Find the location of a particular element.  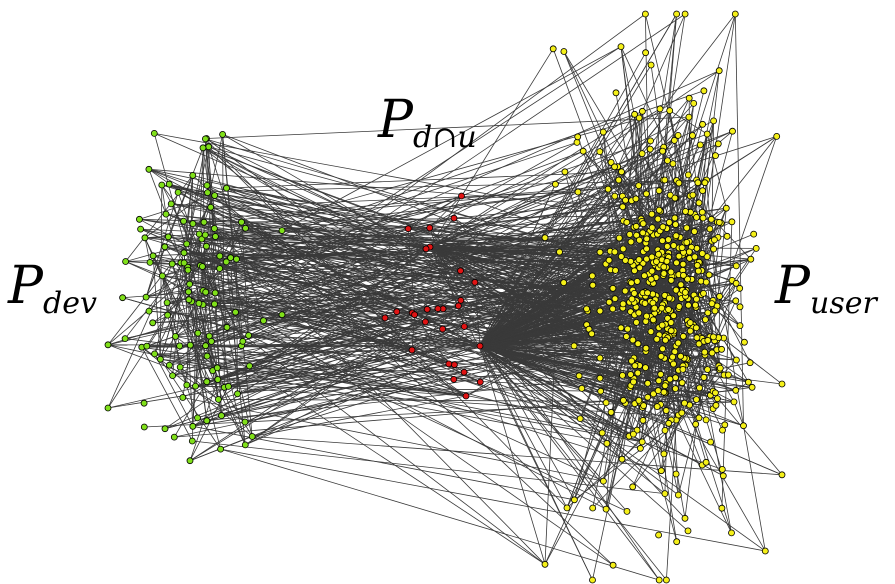

label-p-dev: Pdev is located at coordinates (52, 288).